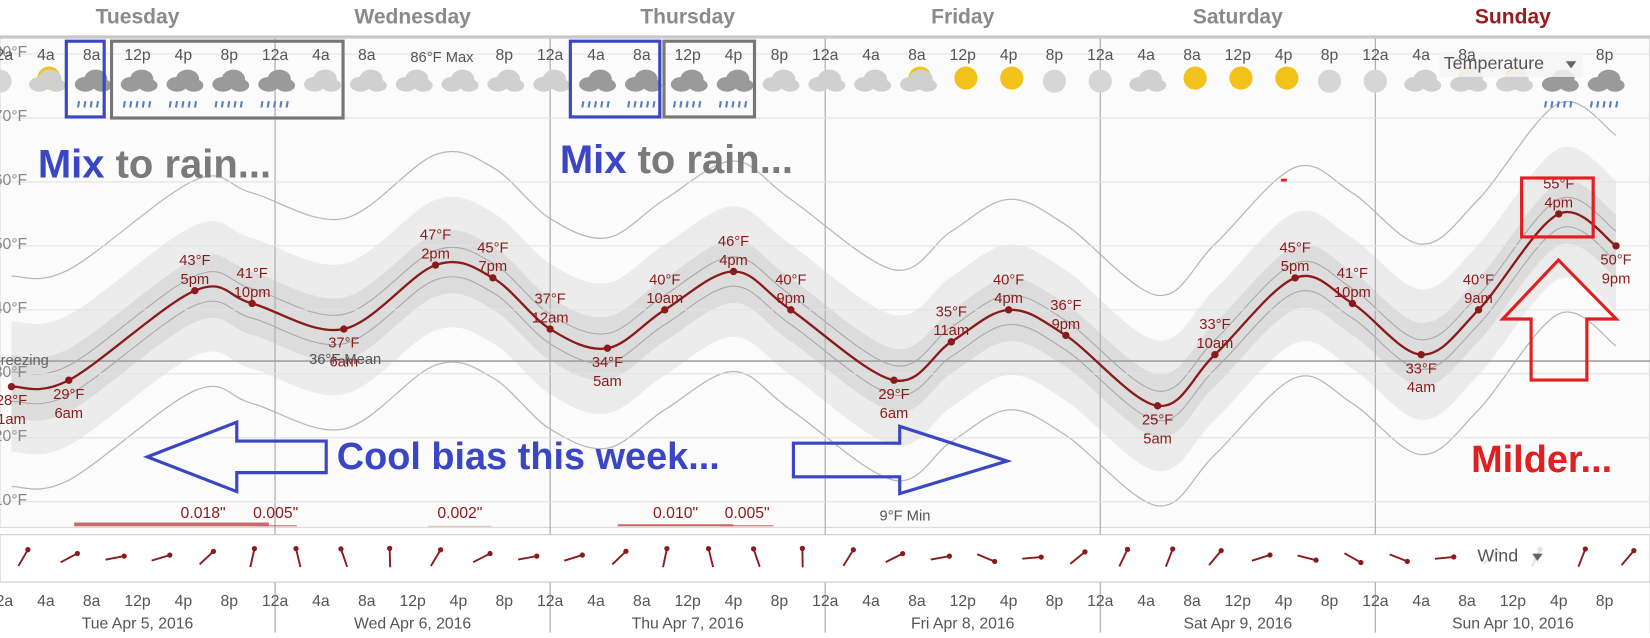 This screenshot has width=1650, height=638. What do you see at coordinates (13, 420) in the screenshot?
I see `time-label: 1am` at bounding box center [13, 420].